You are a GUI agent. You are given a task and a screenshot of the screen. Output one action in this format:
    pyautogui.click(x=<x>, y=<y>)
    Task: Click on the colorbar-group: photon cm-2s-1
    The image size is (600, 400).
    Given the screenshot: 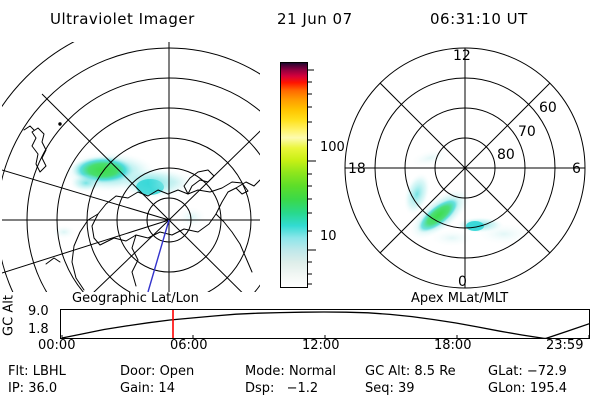 What is the action you would take?
    pyautogui.click(x=303, y=170)
    